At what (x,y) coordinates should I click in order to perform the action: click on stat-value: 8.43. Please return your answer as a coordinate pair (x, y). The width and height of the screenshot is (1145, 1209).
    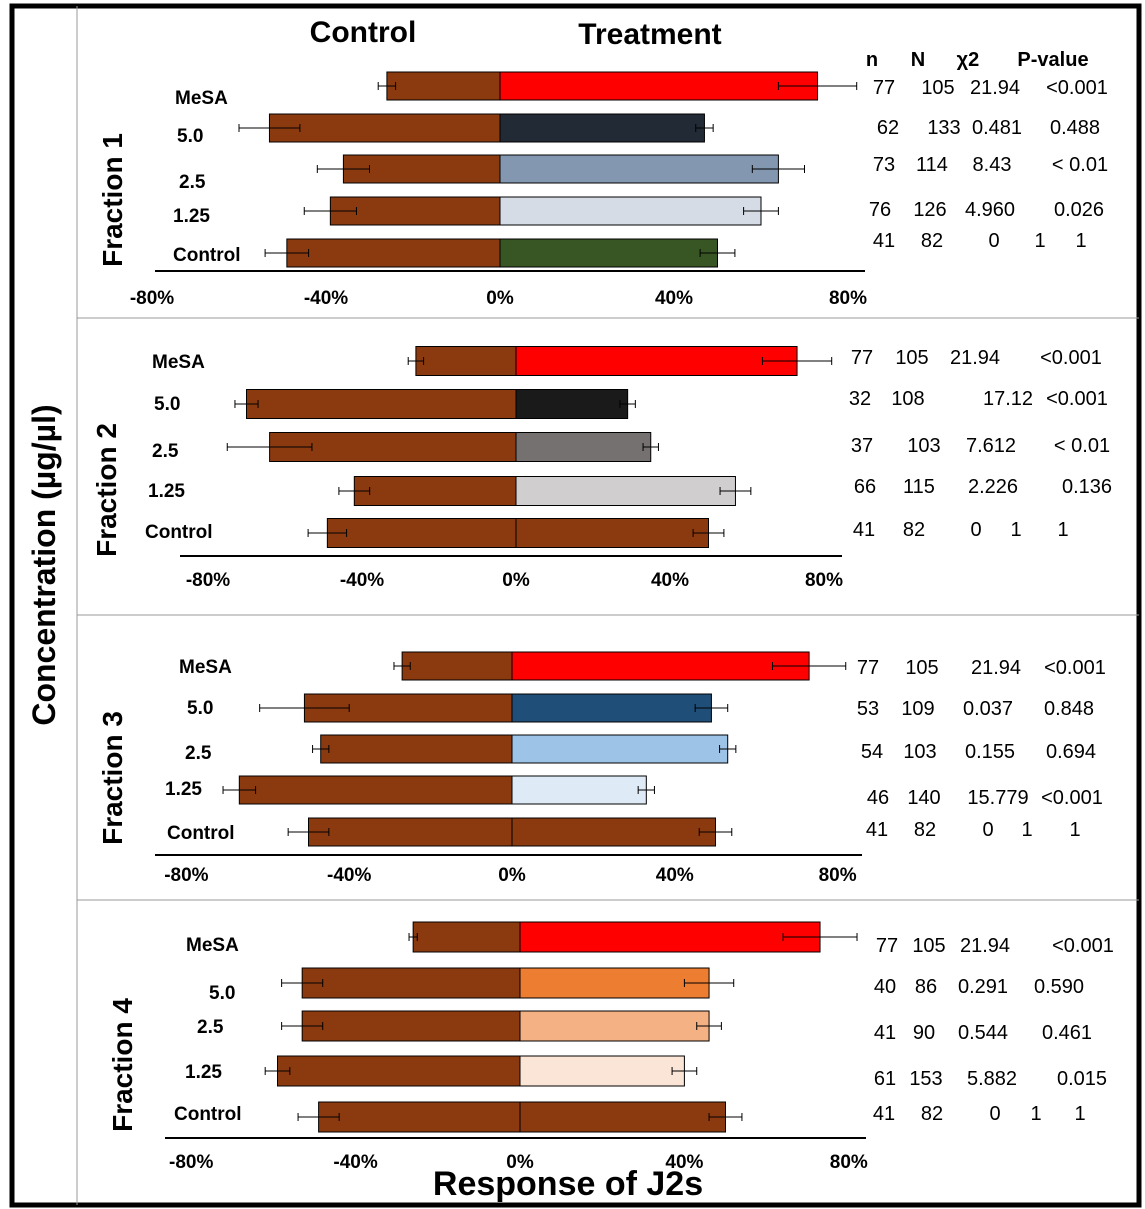
    Looking at the image, I should click on (992, 165).